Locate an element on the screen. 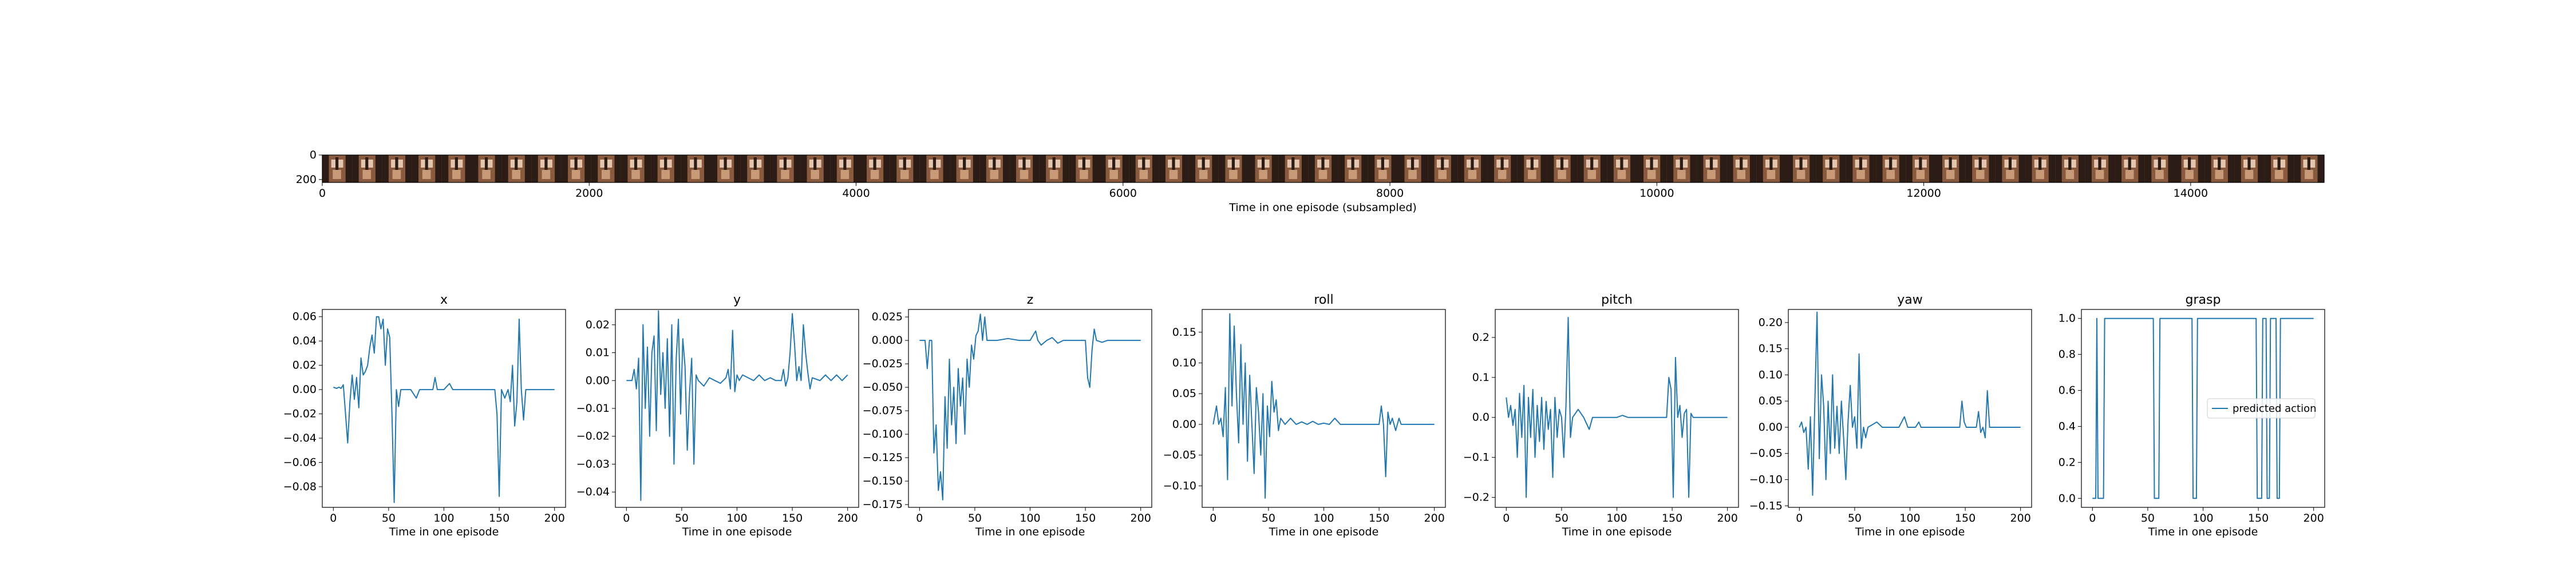 This screenshot has height=572, width=2576. y-tick-label: 0.8 is located at coordinates (2067, 354).